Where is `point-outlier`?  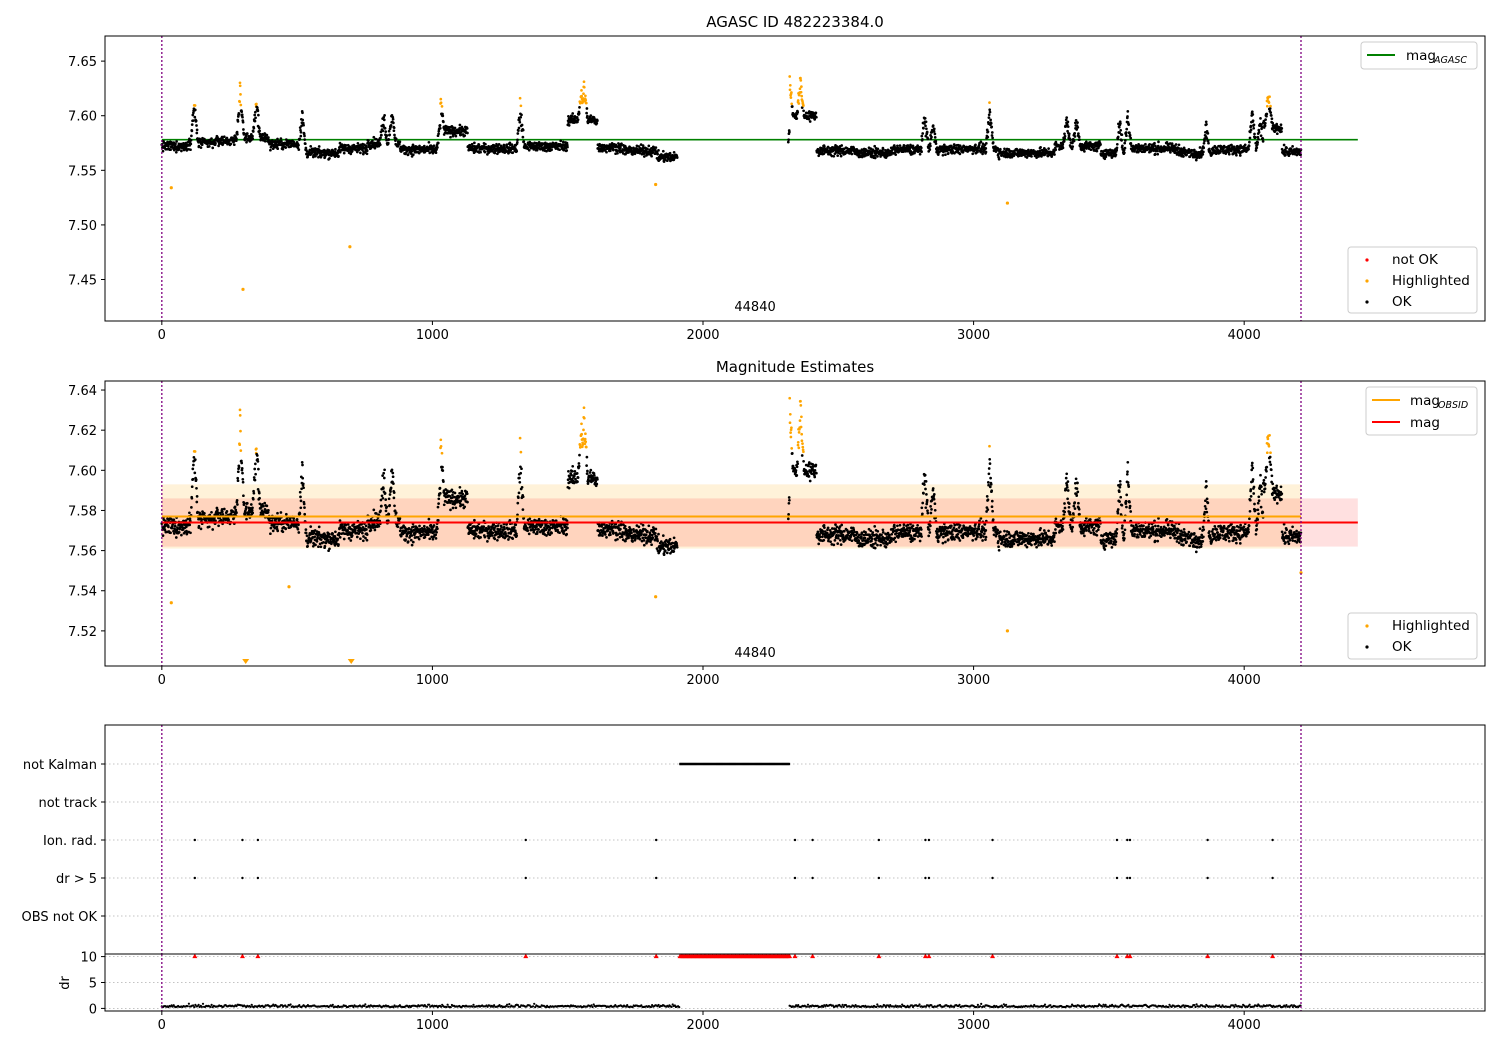
point-outlier is located at coordinates (171, 188).